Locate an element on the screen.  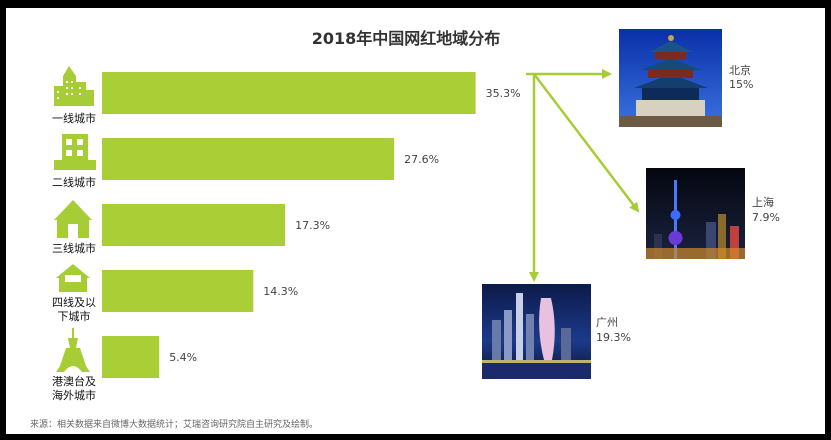
canton-tower-photo is located at coordinates (536, 331).